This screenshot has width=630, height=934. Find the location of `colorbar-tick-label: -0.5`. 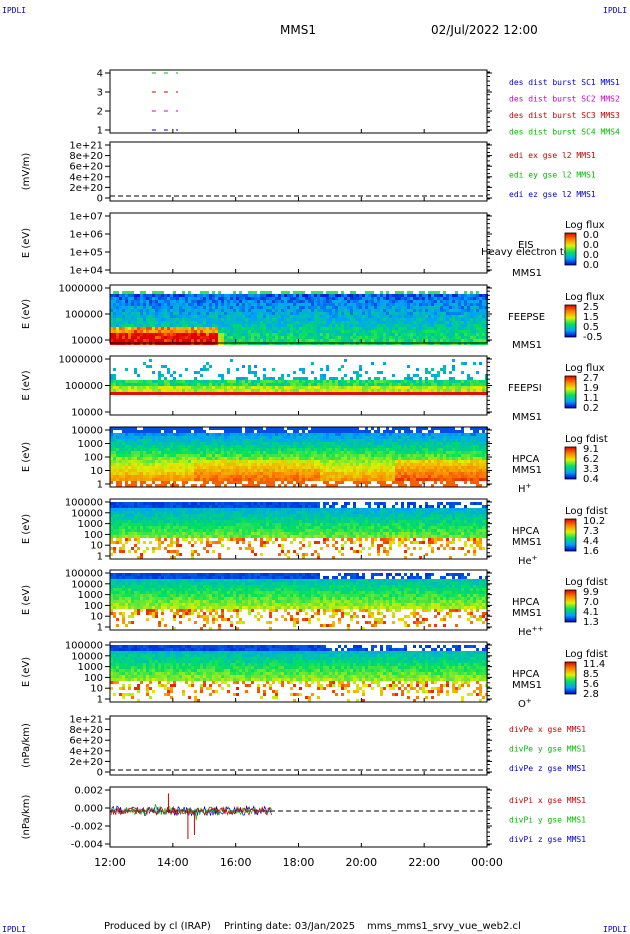

colorbar-tick-label: -0.5 is located at coordinates (593, 337).